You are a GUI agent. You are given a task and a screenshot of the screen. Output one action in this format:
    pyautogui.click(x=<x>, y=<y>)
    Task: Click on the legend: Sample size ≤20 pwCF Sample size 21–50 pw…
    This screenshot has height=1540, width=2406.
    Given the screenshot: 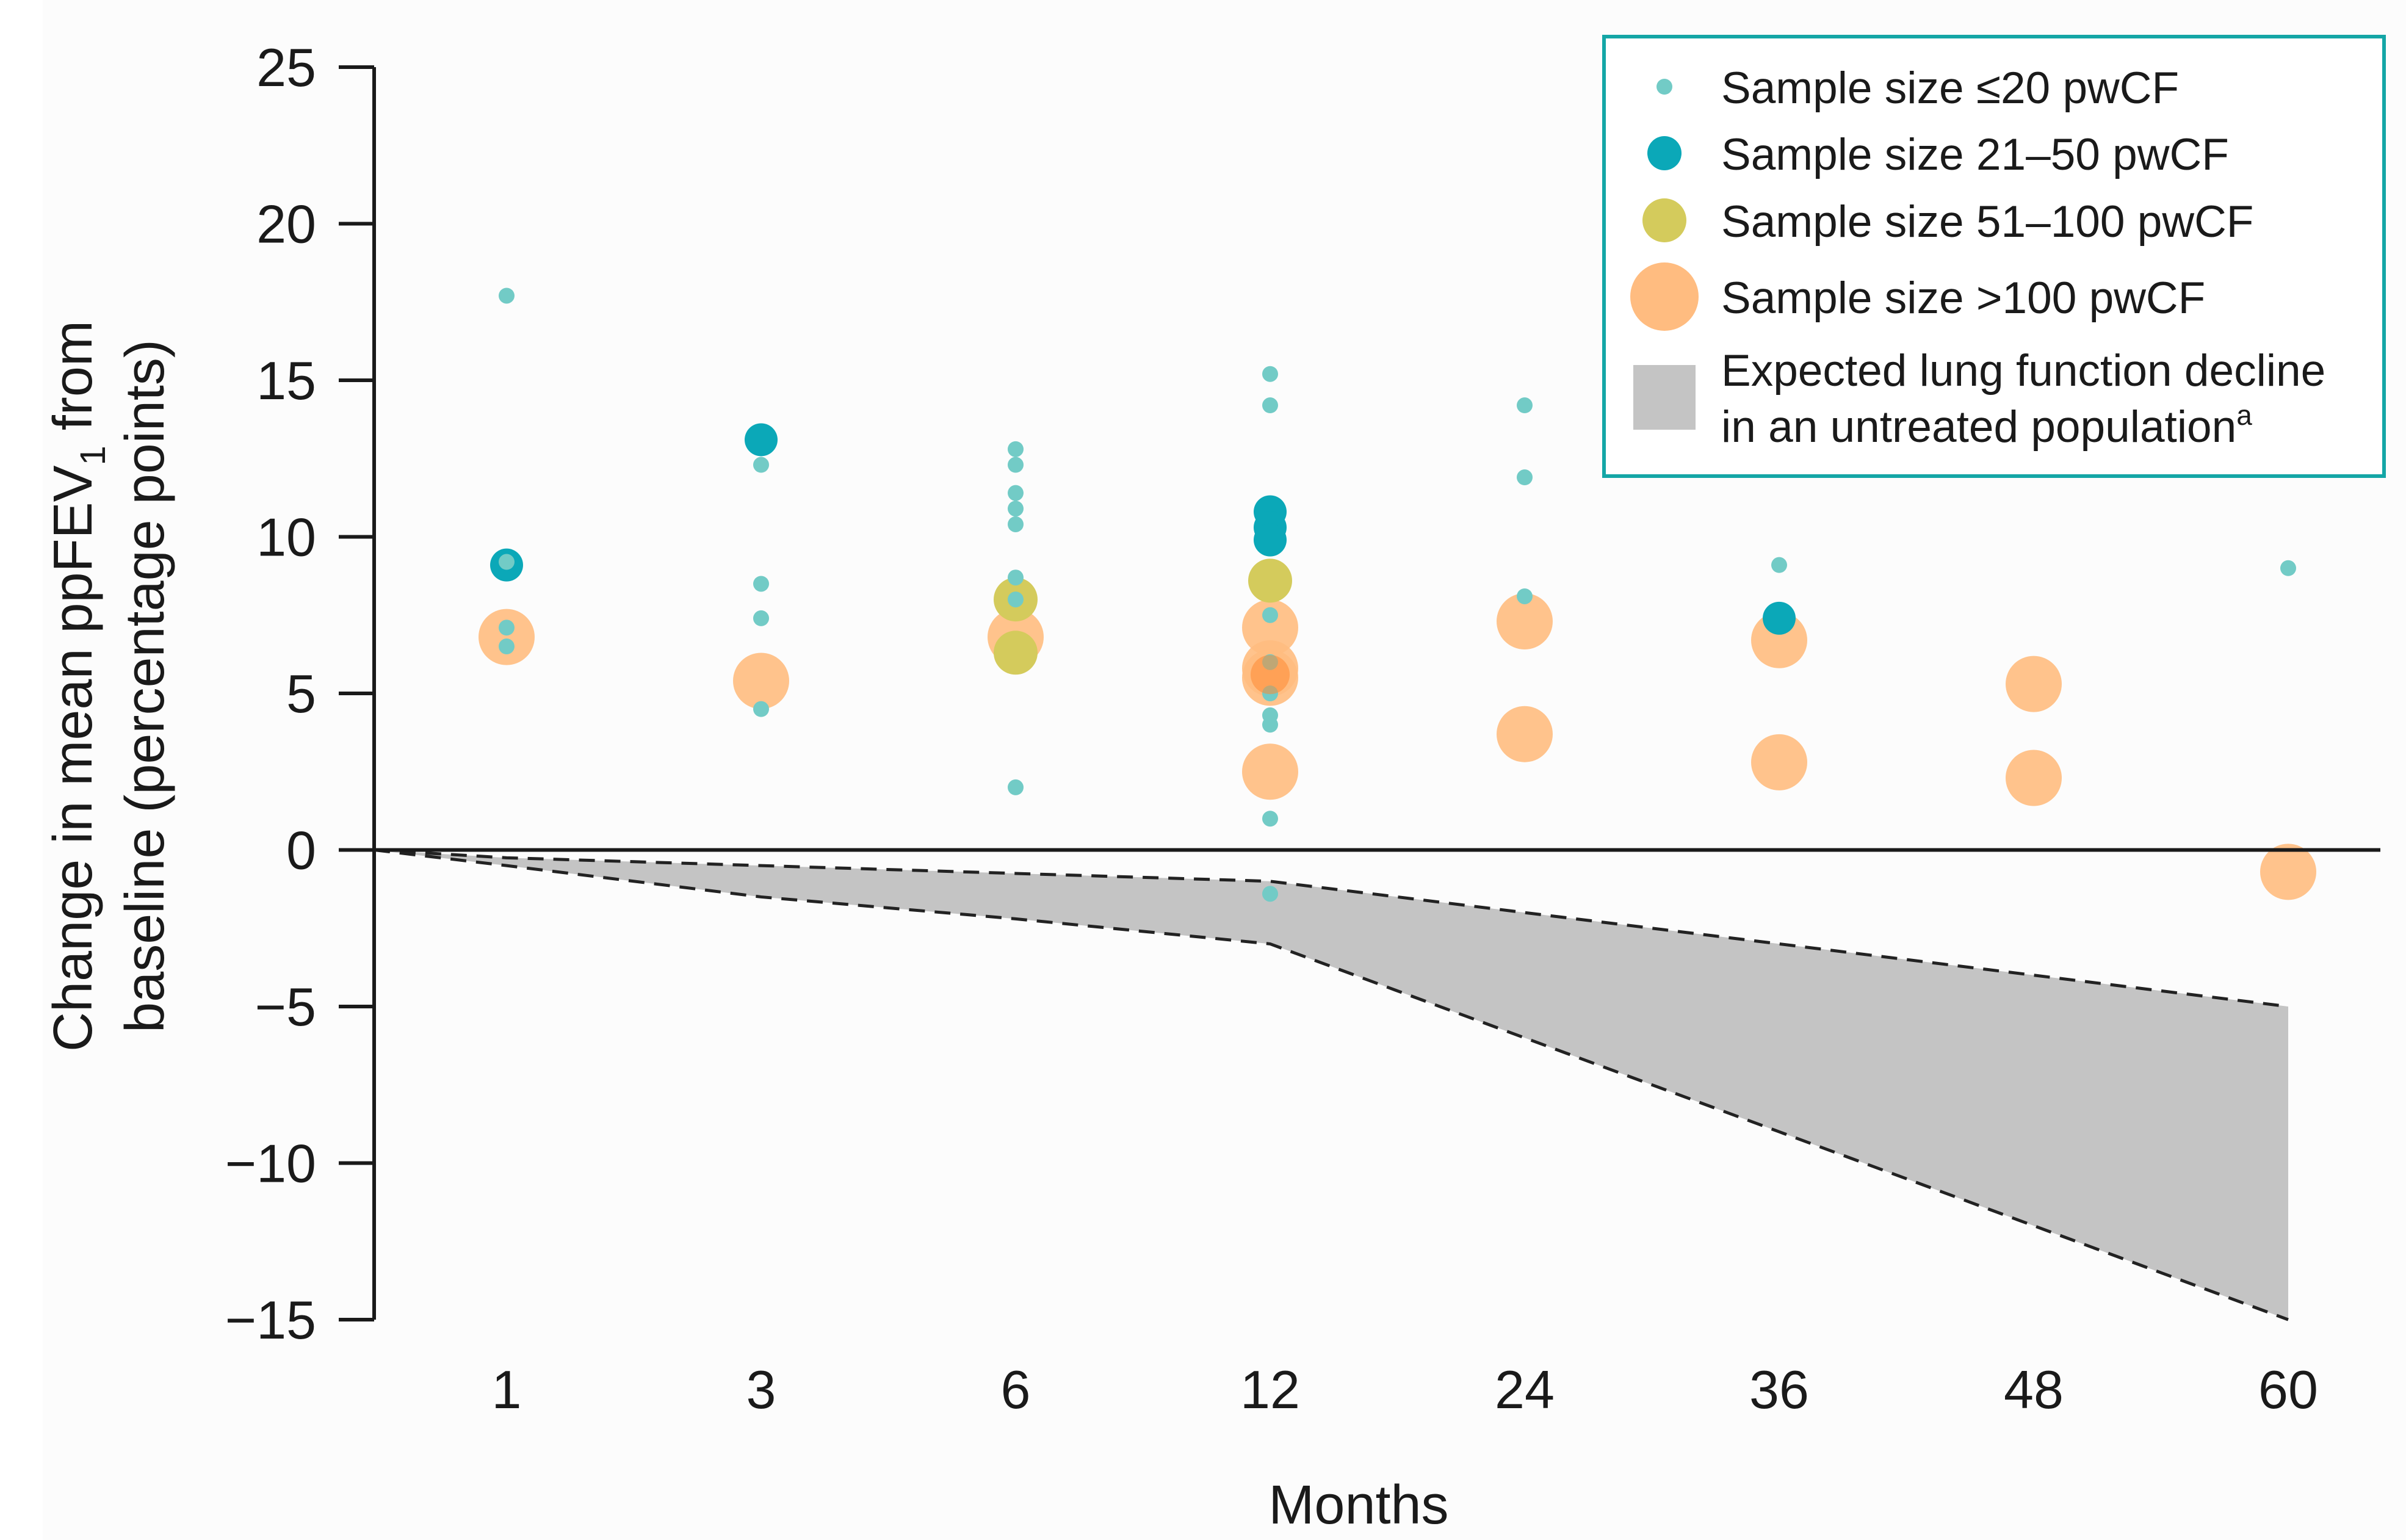 What is the action you would take?
    pyautogui.click(x=1994, y=256)
    